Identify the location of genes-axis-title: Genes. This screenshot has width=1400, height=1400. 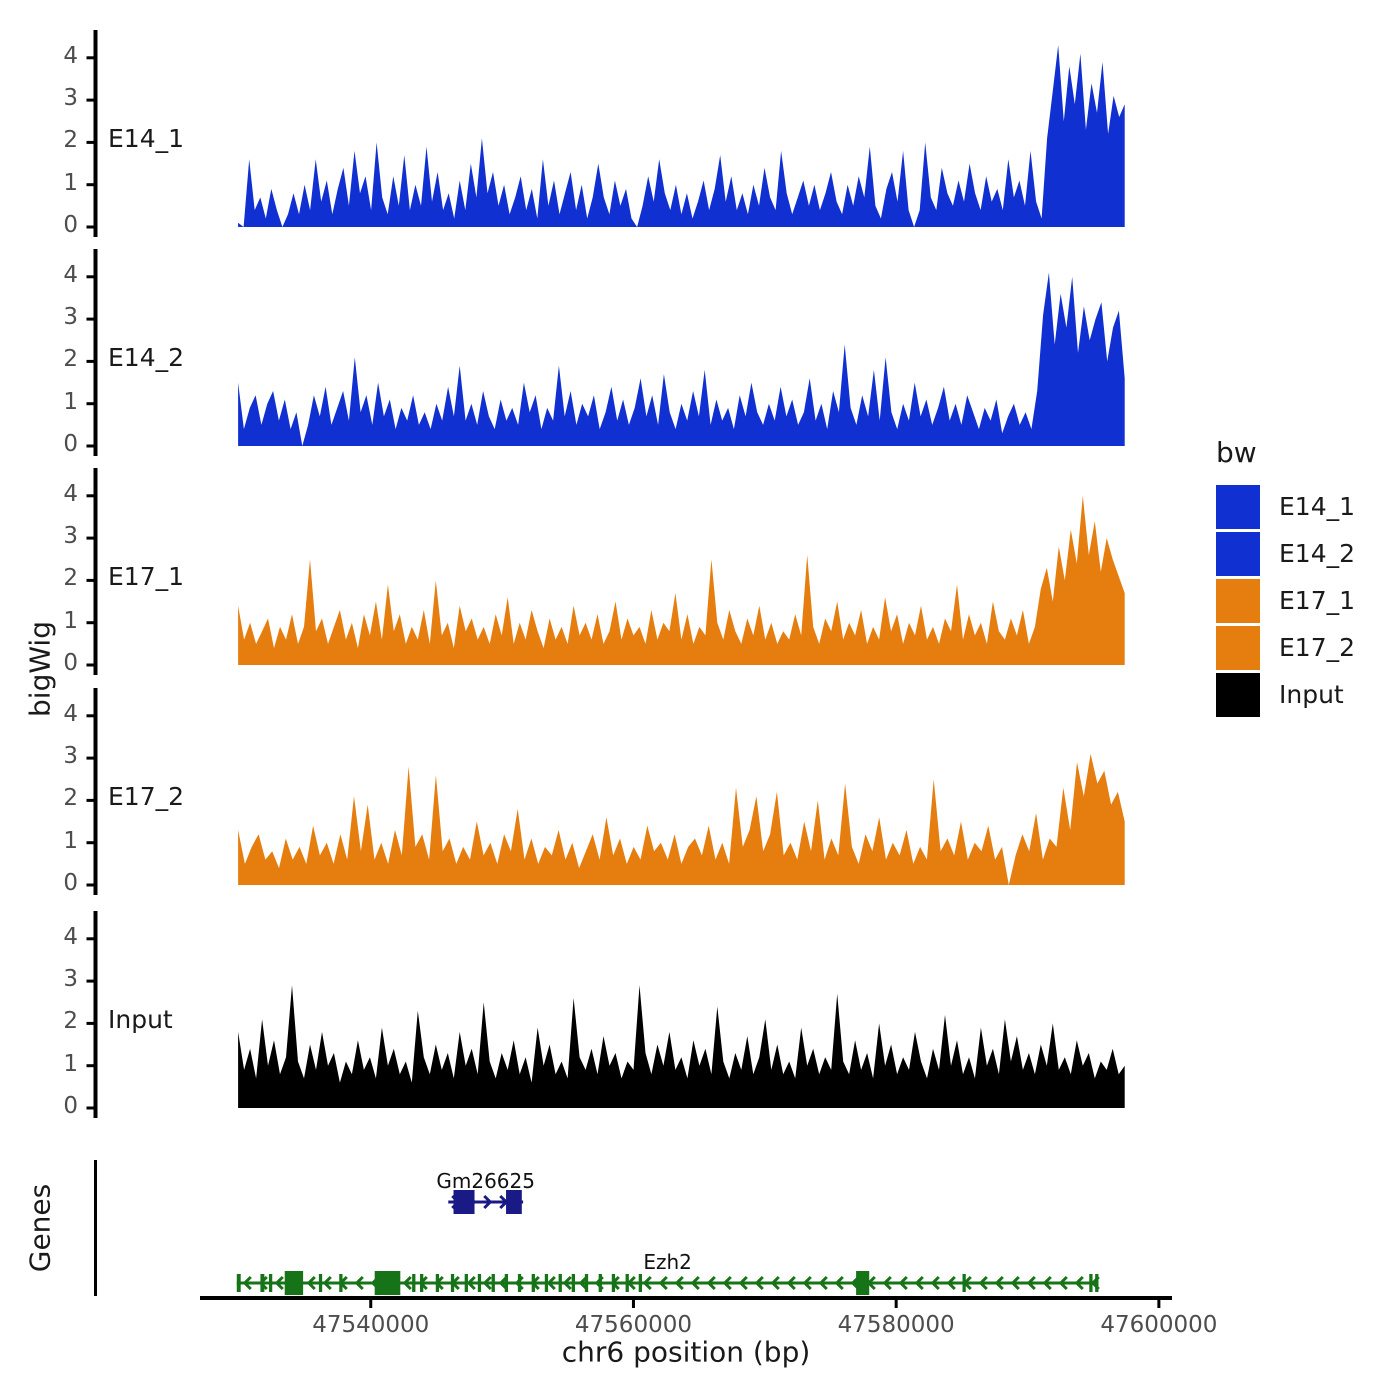
(40, 1228).